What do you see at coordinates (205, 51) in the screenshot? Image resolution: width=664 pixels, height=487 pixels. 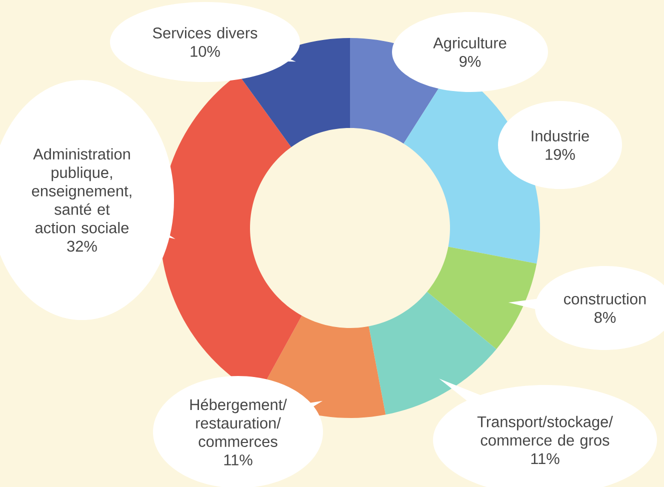 I see `data-label: 10%` at bounding box center [205, 51].